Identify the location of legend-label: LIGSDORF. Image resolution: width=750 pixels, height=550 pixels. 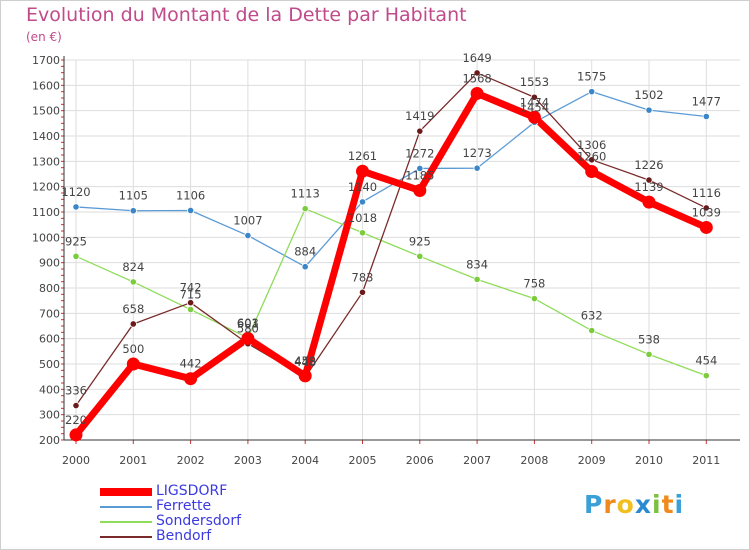
(192, 491).